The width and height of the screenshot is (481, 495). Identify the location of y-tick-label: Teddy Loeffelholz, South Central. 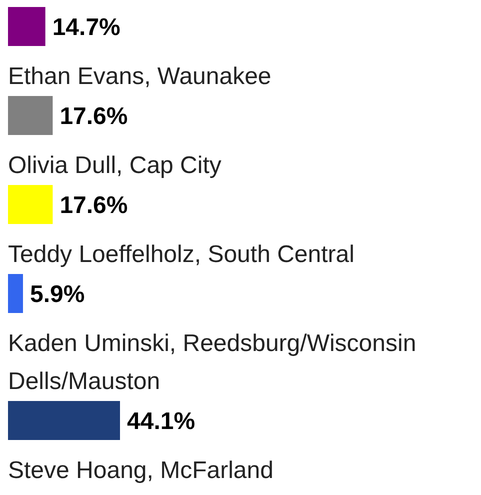
(181, 254).